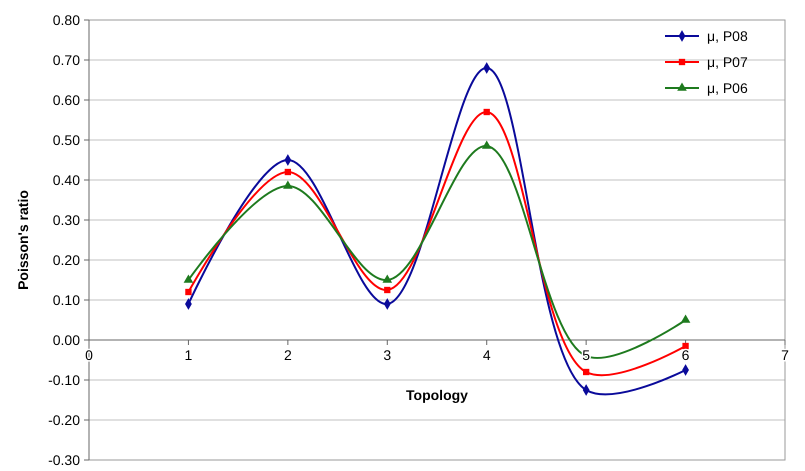 The width and height of the screenshot is (805, 471). I want to click on y-tick-label: -0.30, so click(64, 460).